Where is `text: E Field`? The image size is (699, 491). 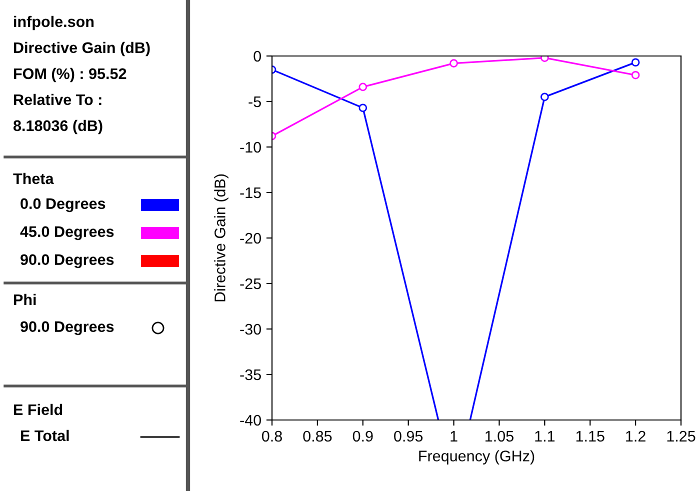 text: E Field is located at coordinates (38, 410).